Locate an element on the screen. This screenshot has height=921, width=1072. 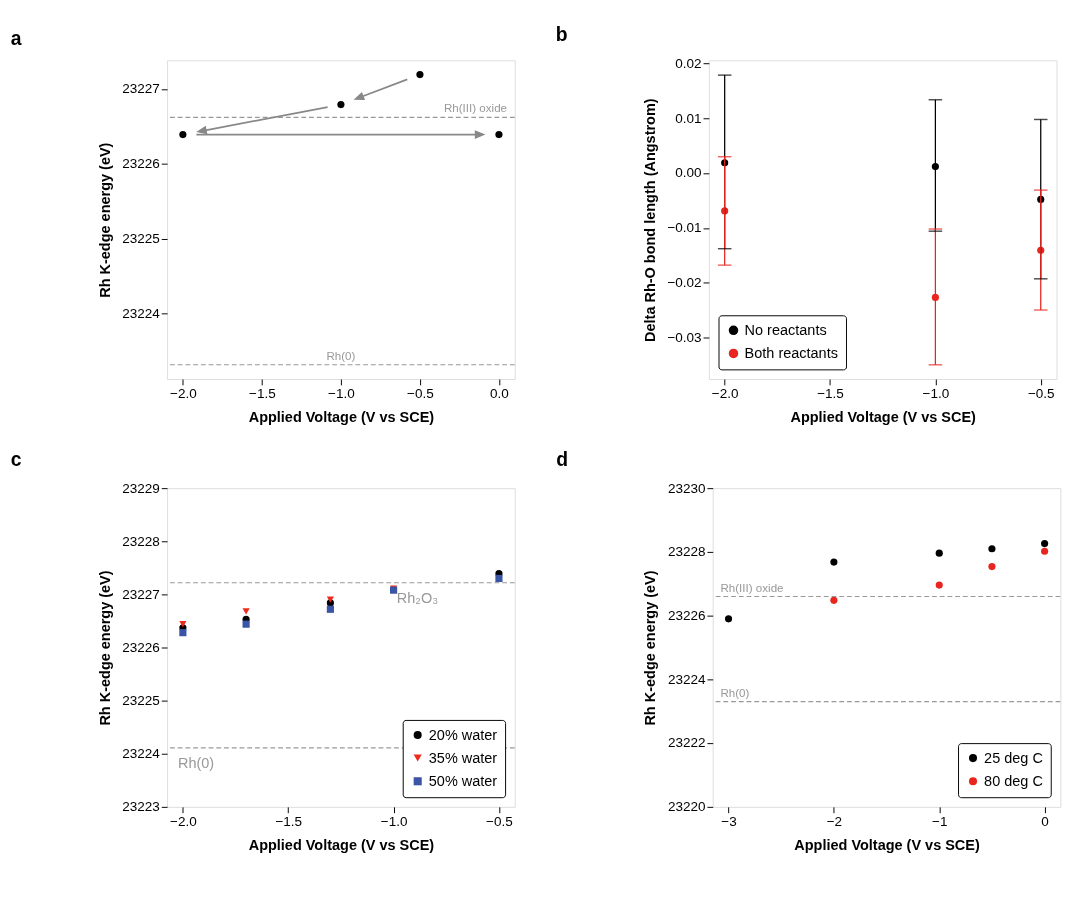
chart-title: a is located at coordinates (16, 38).